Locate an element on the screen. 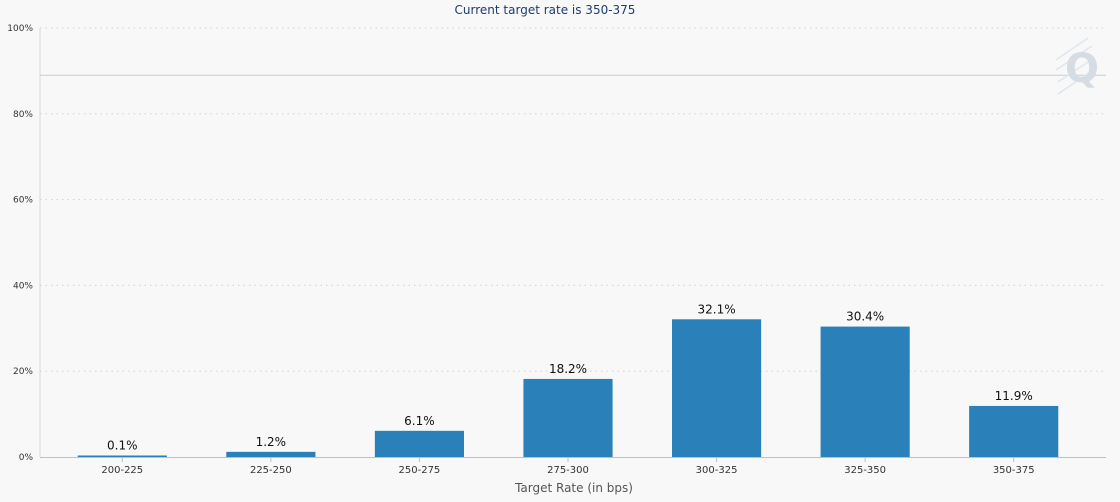 The image size is (1120, 502). chart-title: Current target rate is 350-375 is located at coordinates (545, 10).